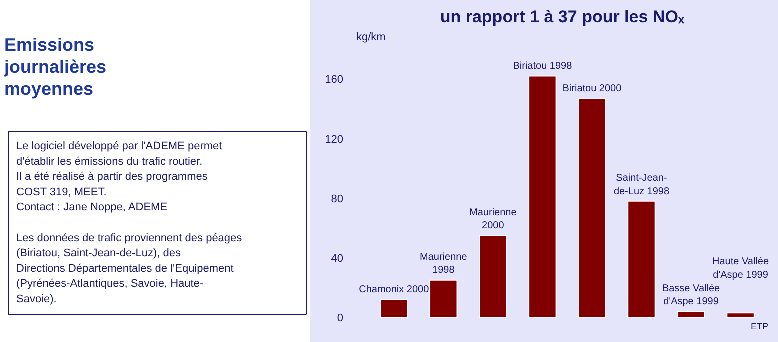  I want to click on x-tick-label: Maurienne 2000, so click(494, 219).